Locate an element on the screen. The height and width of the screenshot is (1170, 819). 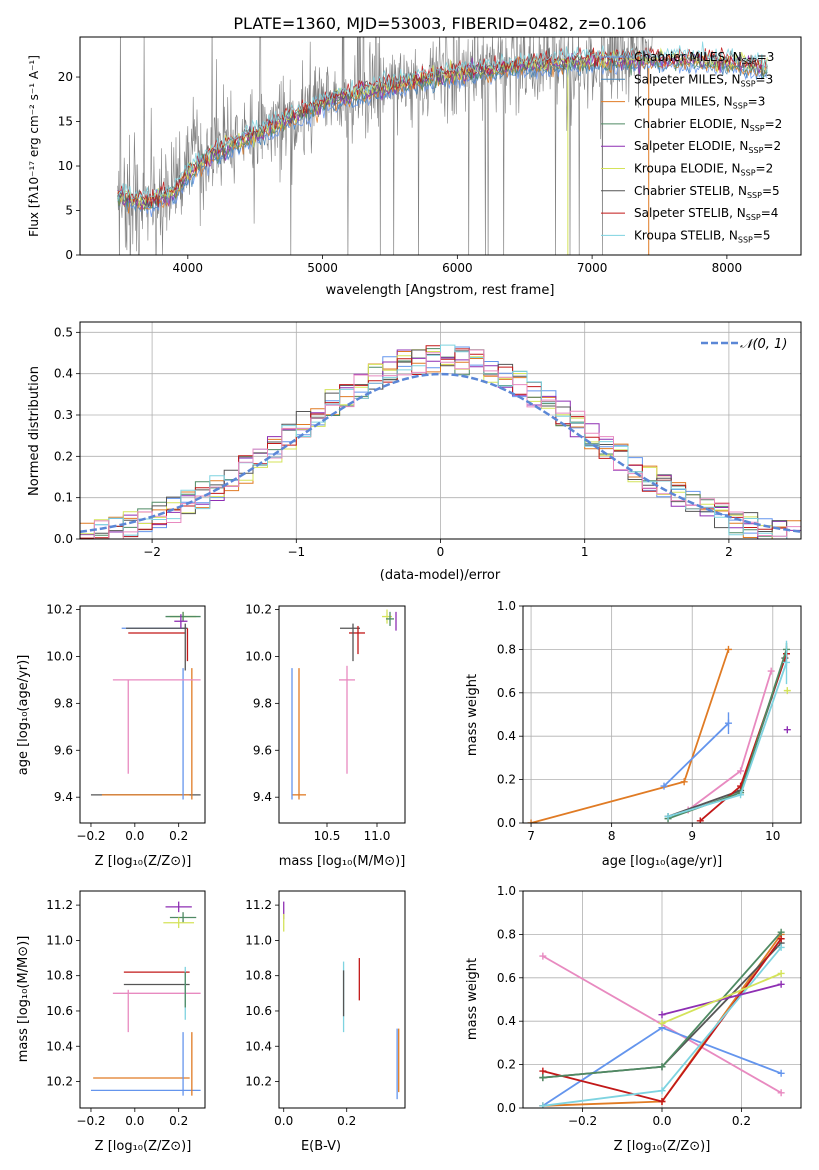
x-tick-label: −0.2 is located at coordinates (90, 1121).